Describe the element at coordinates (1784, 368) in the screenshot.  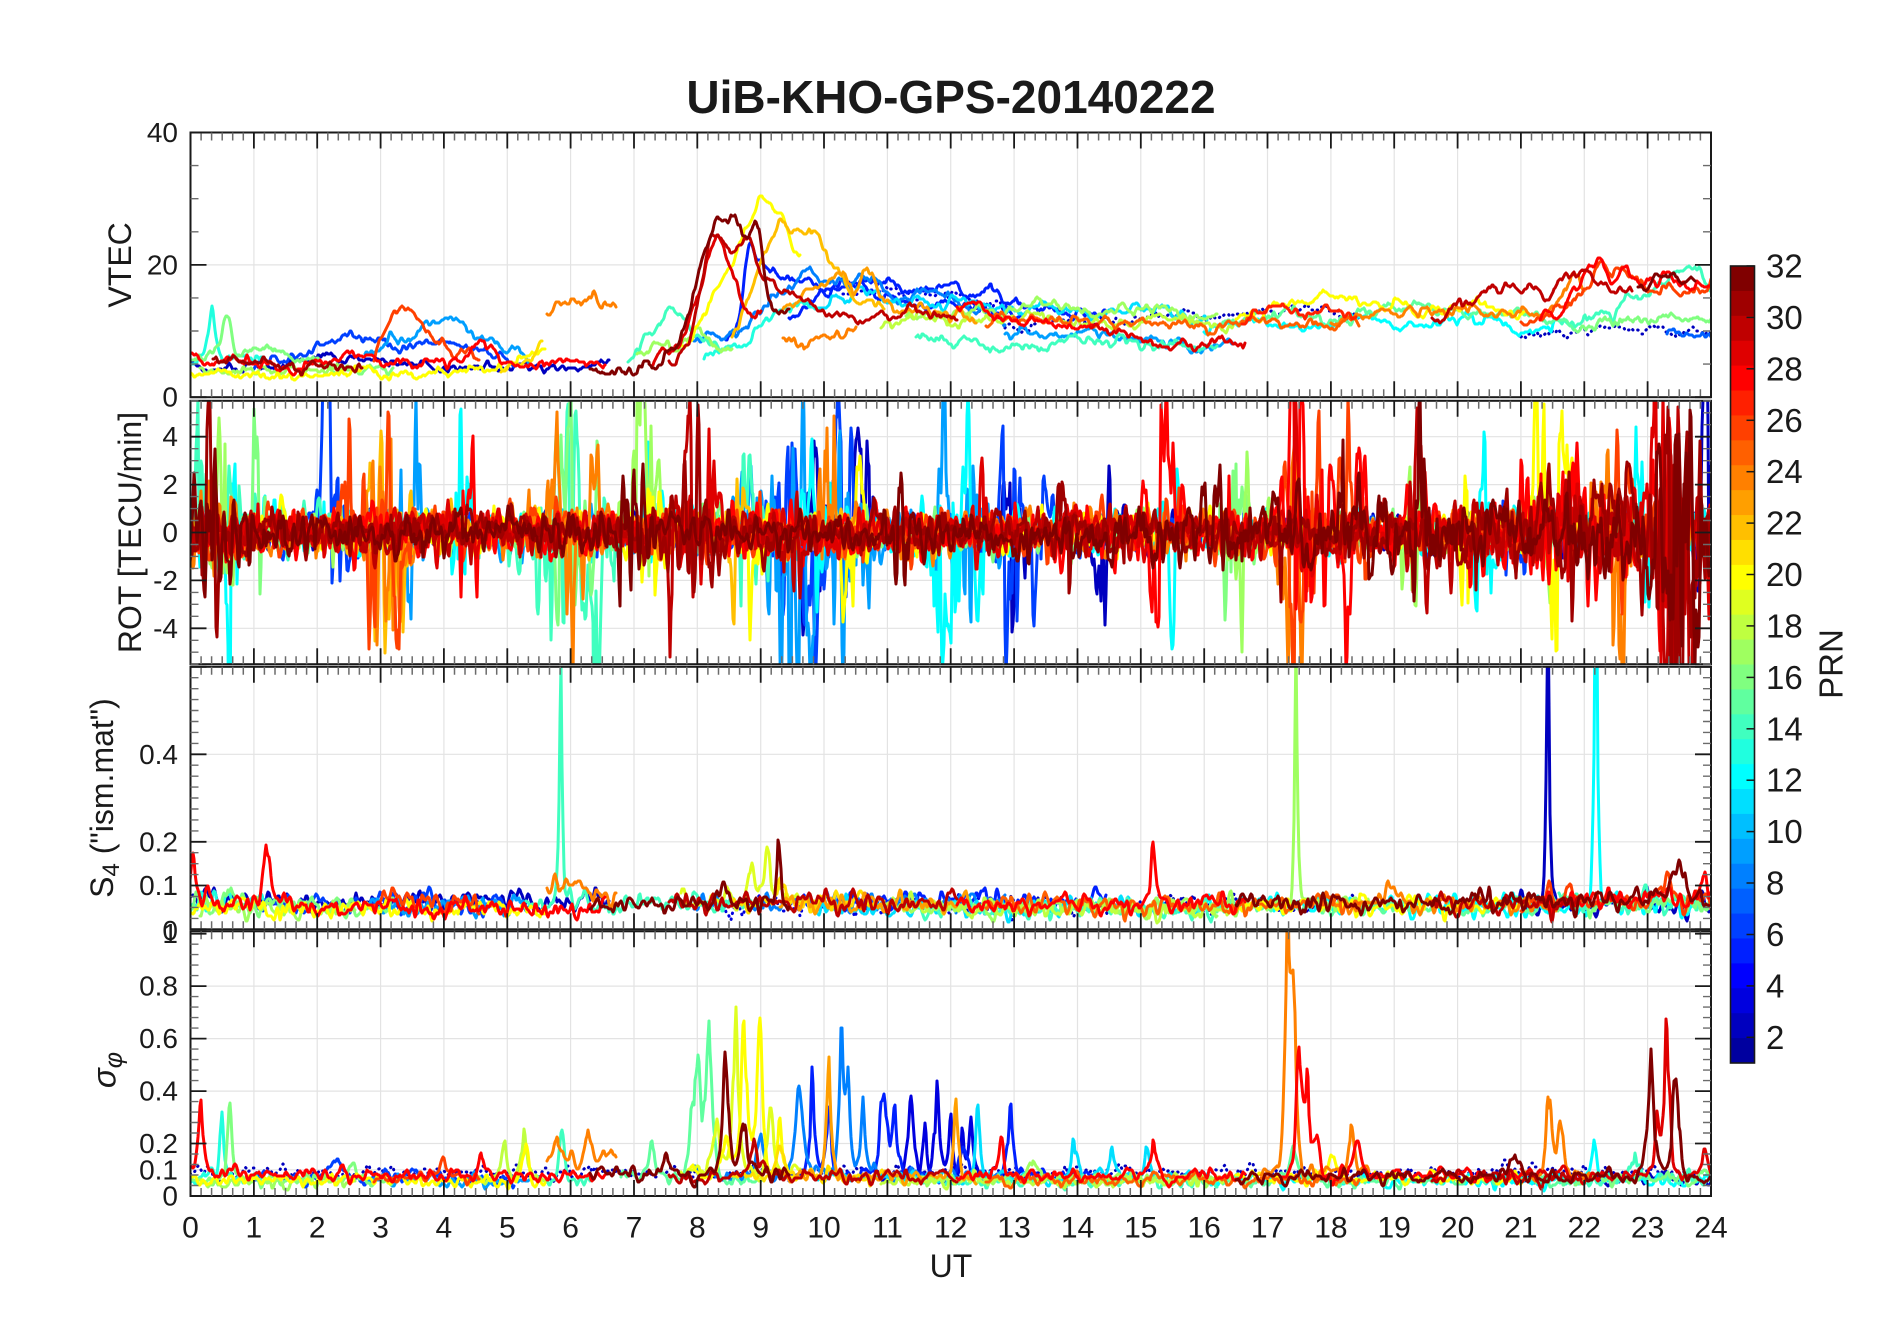
I see `svg-text: 28` at that location.